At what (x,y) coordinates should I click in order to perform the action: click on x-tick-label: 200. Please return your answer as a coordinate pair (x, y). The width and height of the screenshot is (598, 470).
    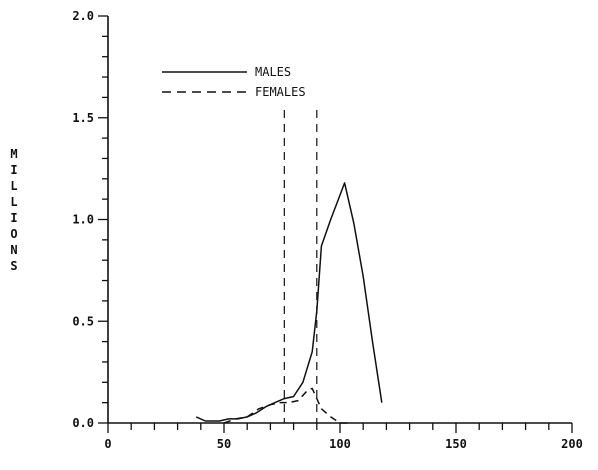
    Looking at the image, I should click on (572, 444).